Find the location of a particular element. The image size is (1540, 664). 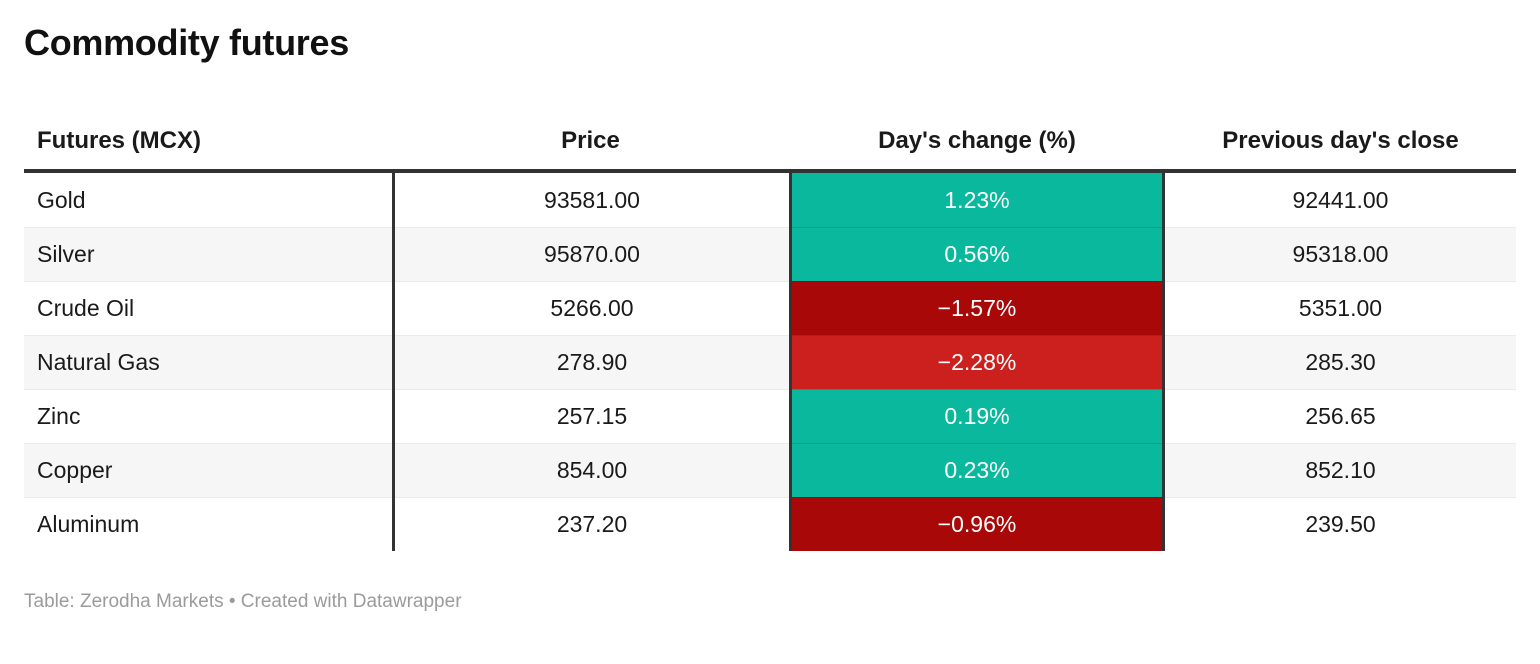

table-row: Natural Gas 278.90 −2.28% 285.30 is located at coordinates (770, 362).